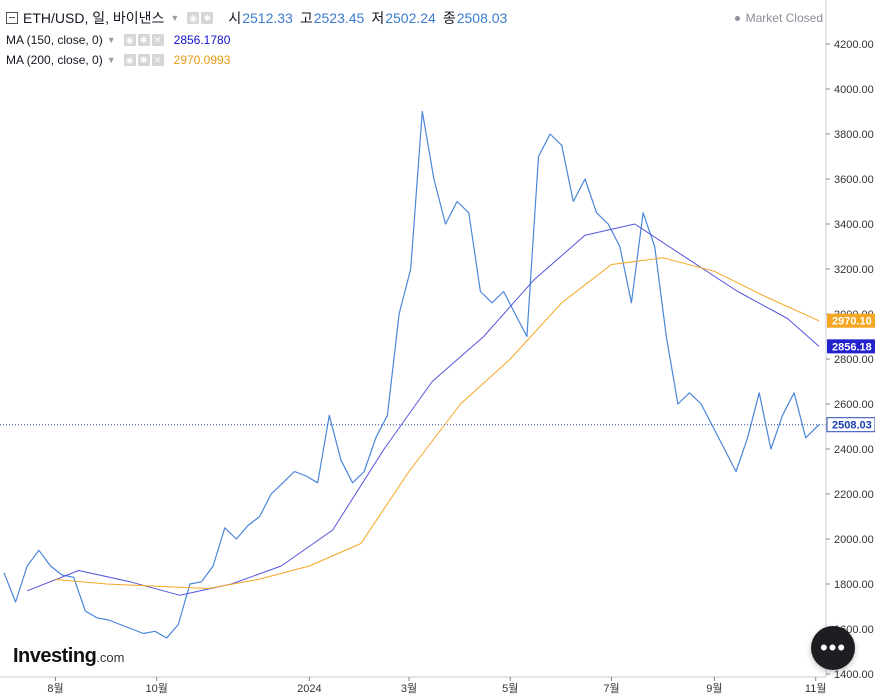 The image size is (875, 695). I want to click on close-label: 종, so click(449, 18).